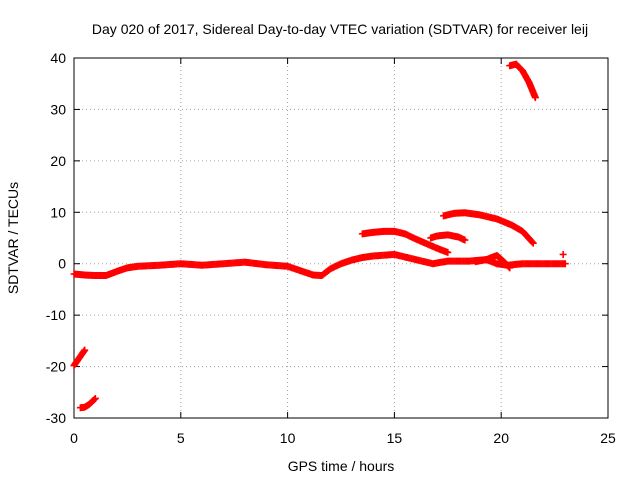 This screenshot has width=640, height=480. I want to click on x-tick-labels: 0 5 10 15 20 25, so click(343, 438).